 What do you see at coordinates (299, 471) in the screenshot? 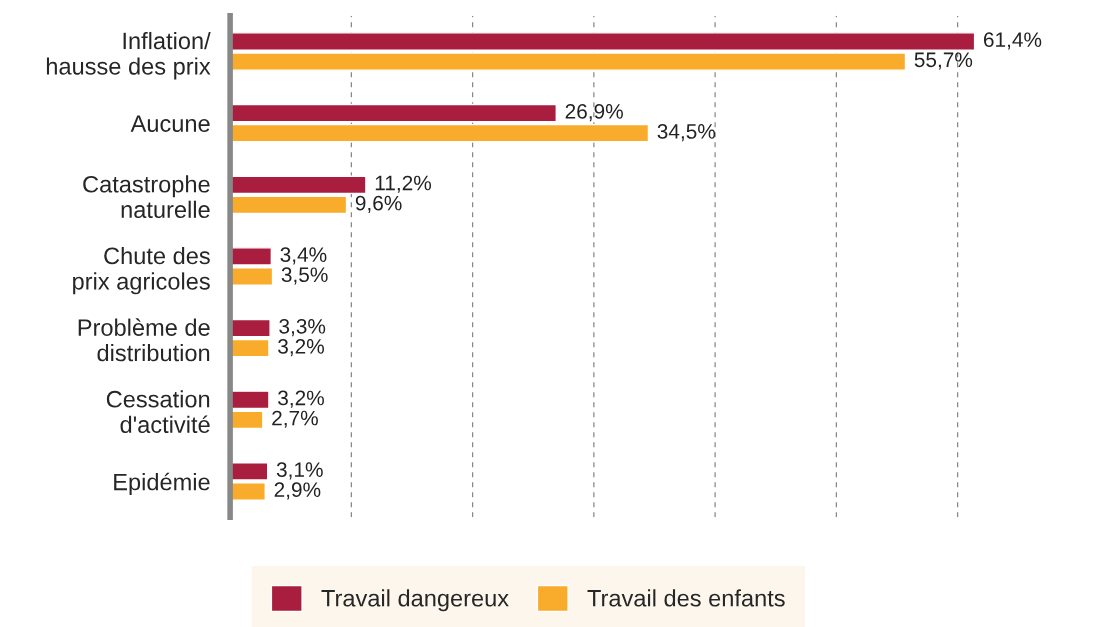
I see `data-label: 3,1%` at bounding box center [299, 471].